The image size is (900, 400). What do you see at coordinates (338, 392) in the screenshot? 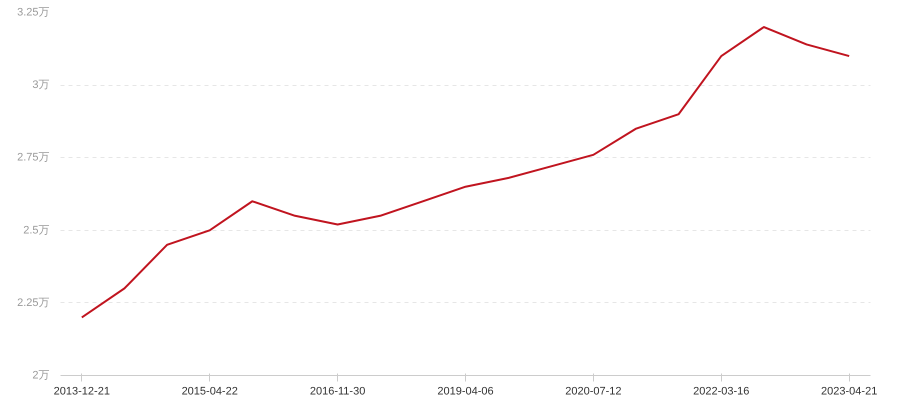
I see `x-tick-label: 2016-11-30` at bounding box center [338, 392].